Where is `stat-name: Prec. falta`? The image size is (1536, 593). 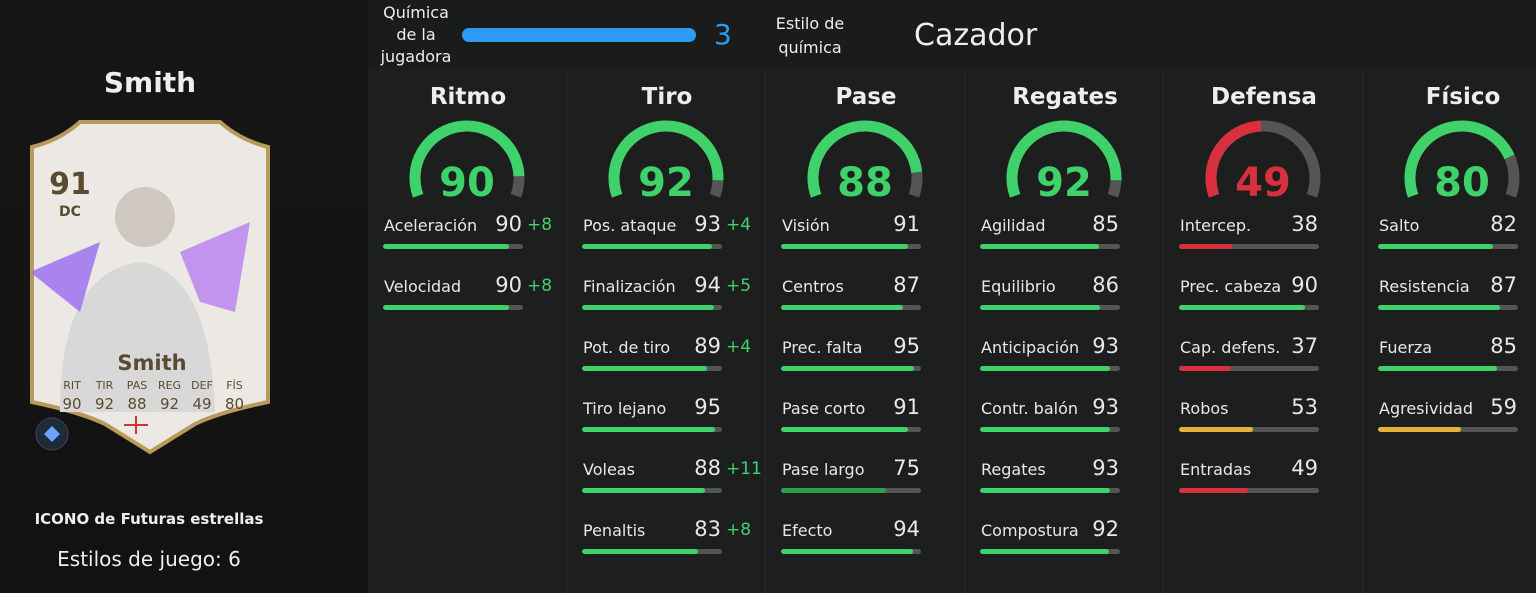 stat-name: Prec. falta is located at coordinates (822, 347).